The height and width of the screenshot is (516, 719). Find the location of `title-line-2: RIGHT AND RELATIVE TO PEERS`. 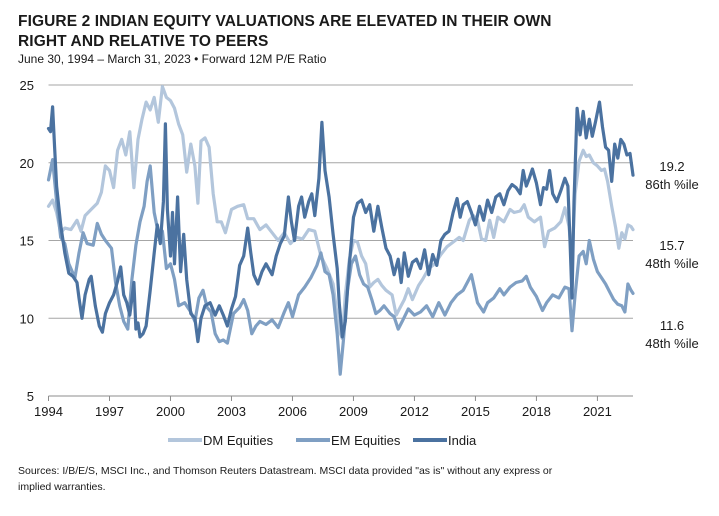

title-line-2: RIGHT AND RELATIVE TO PEERS is located at coordinates (143, 41).